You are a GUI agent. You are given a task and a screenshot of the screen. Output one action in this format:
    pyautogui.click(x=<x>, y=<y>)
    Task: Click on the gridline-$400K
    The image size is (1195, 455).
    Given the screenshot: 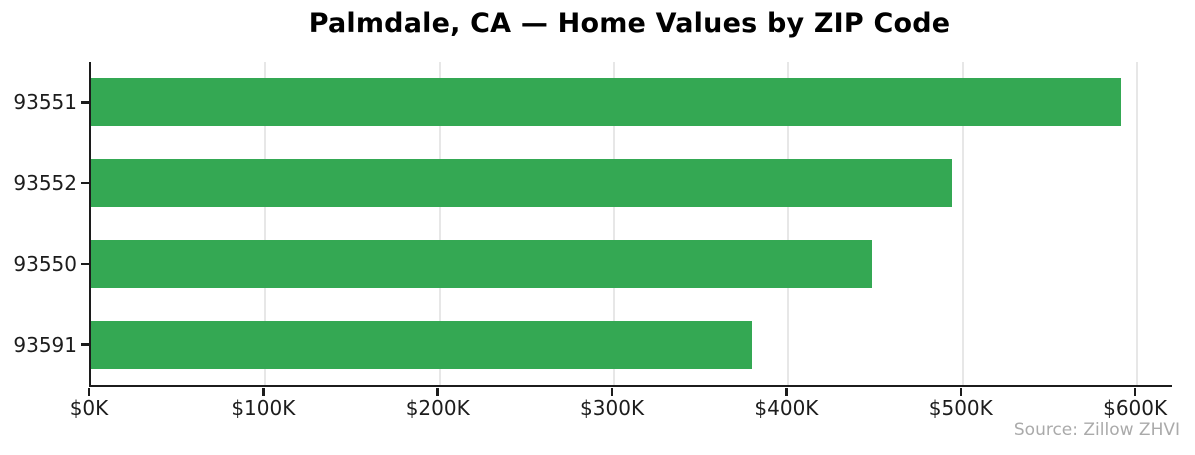 What is the action you would take?
    pyautogui.click(x=788, y=223)
    